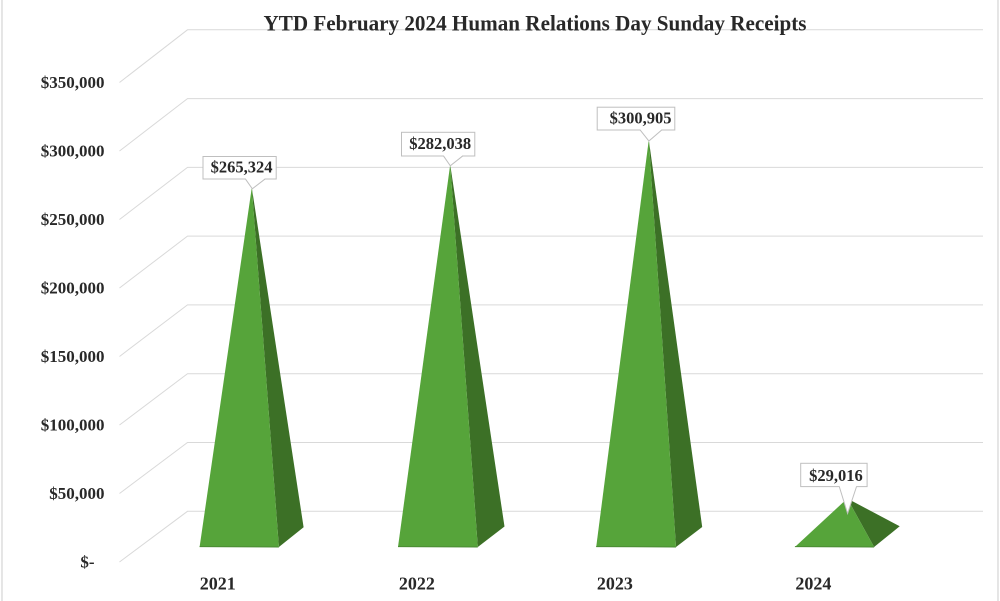 The width and height of the screenshot is (1000, 601). I want to click on svg-text: $100,000, so click(73, 424).